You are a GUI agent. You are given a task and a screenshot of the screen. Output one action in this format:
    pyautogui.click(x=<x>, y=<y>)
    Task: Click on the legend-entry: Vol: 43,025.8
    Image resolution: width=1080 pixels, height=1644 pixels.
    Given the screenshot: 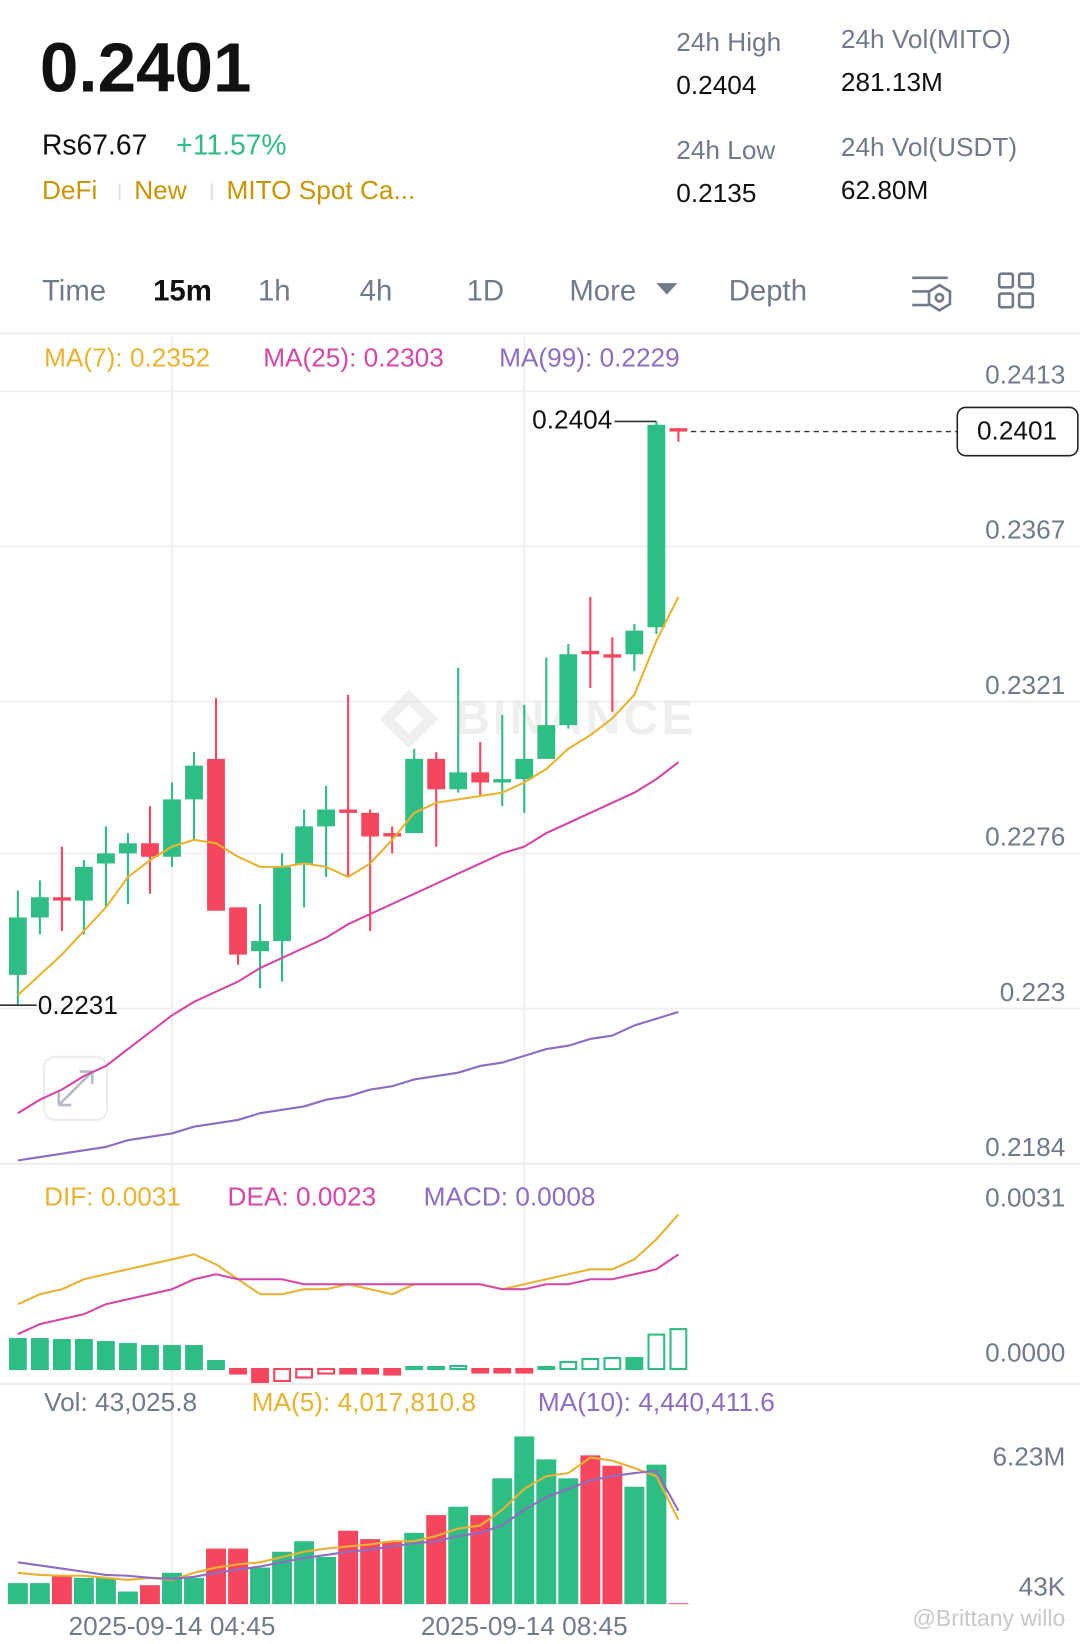 What is the action you would take?
    pyautogui.click(x=120, y=1402)
    